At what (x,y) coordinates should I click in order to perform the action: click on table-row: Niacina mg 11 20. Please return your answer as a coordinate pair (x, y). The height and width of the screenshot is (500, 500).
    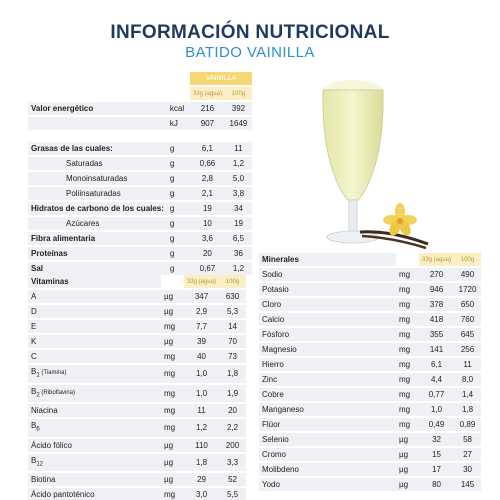
    Looking at the image, I should click on (137, 411).